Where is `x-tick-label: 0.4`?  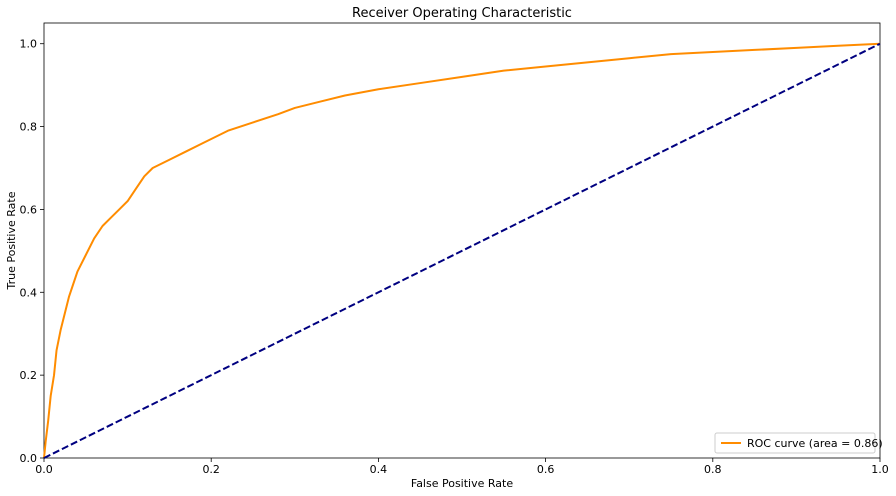 x-tick-label: 0.4 is located at coordinates (379, 469).